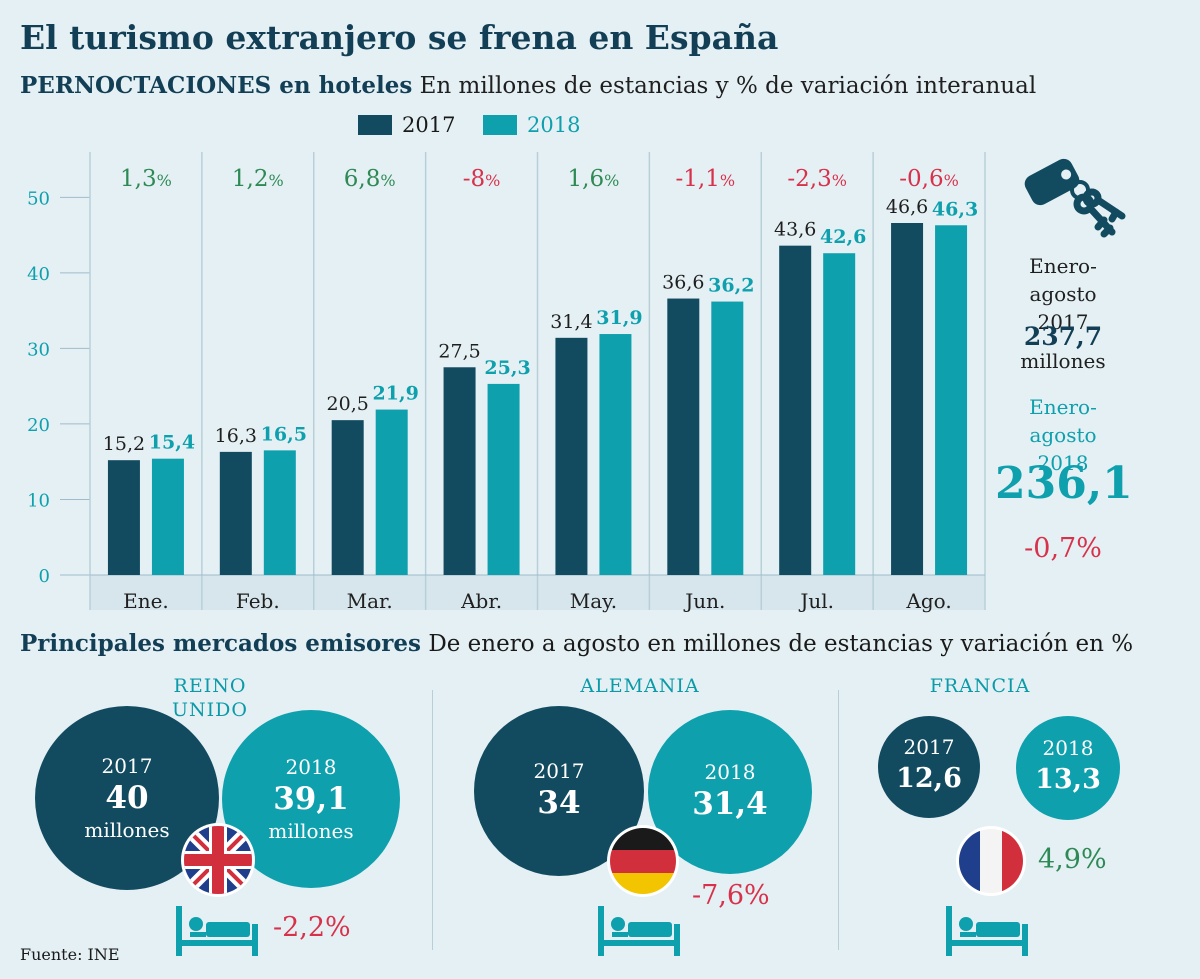 The image size is (1200, 979). I want to click on data-label-2017: 46,6, so click(907, 207).